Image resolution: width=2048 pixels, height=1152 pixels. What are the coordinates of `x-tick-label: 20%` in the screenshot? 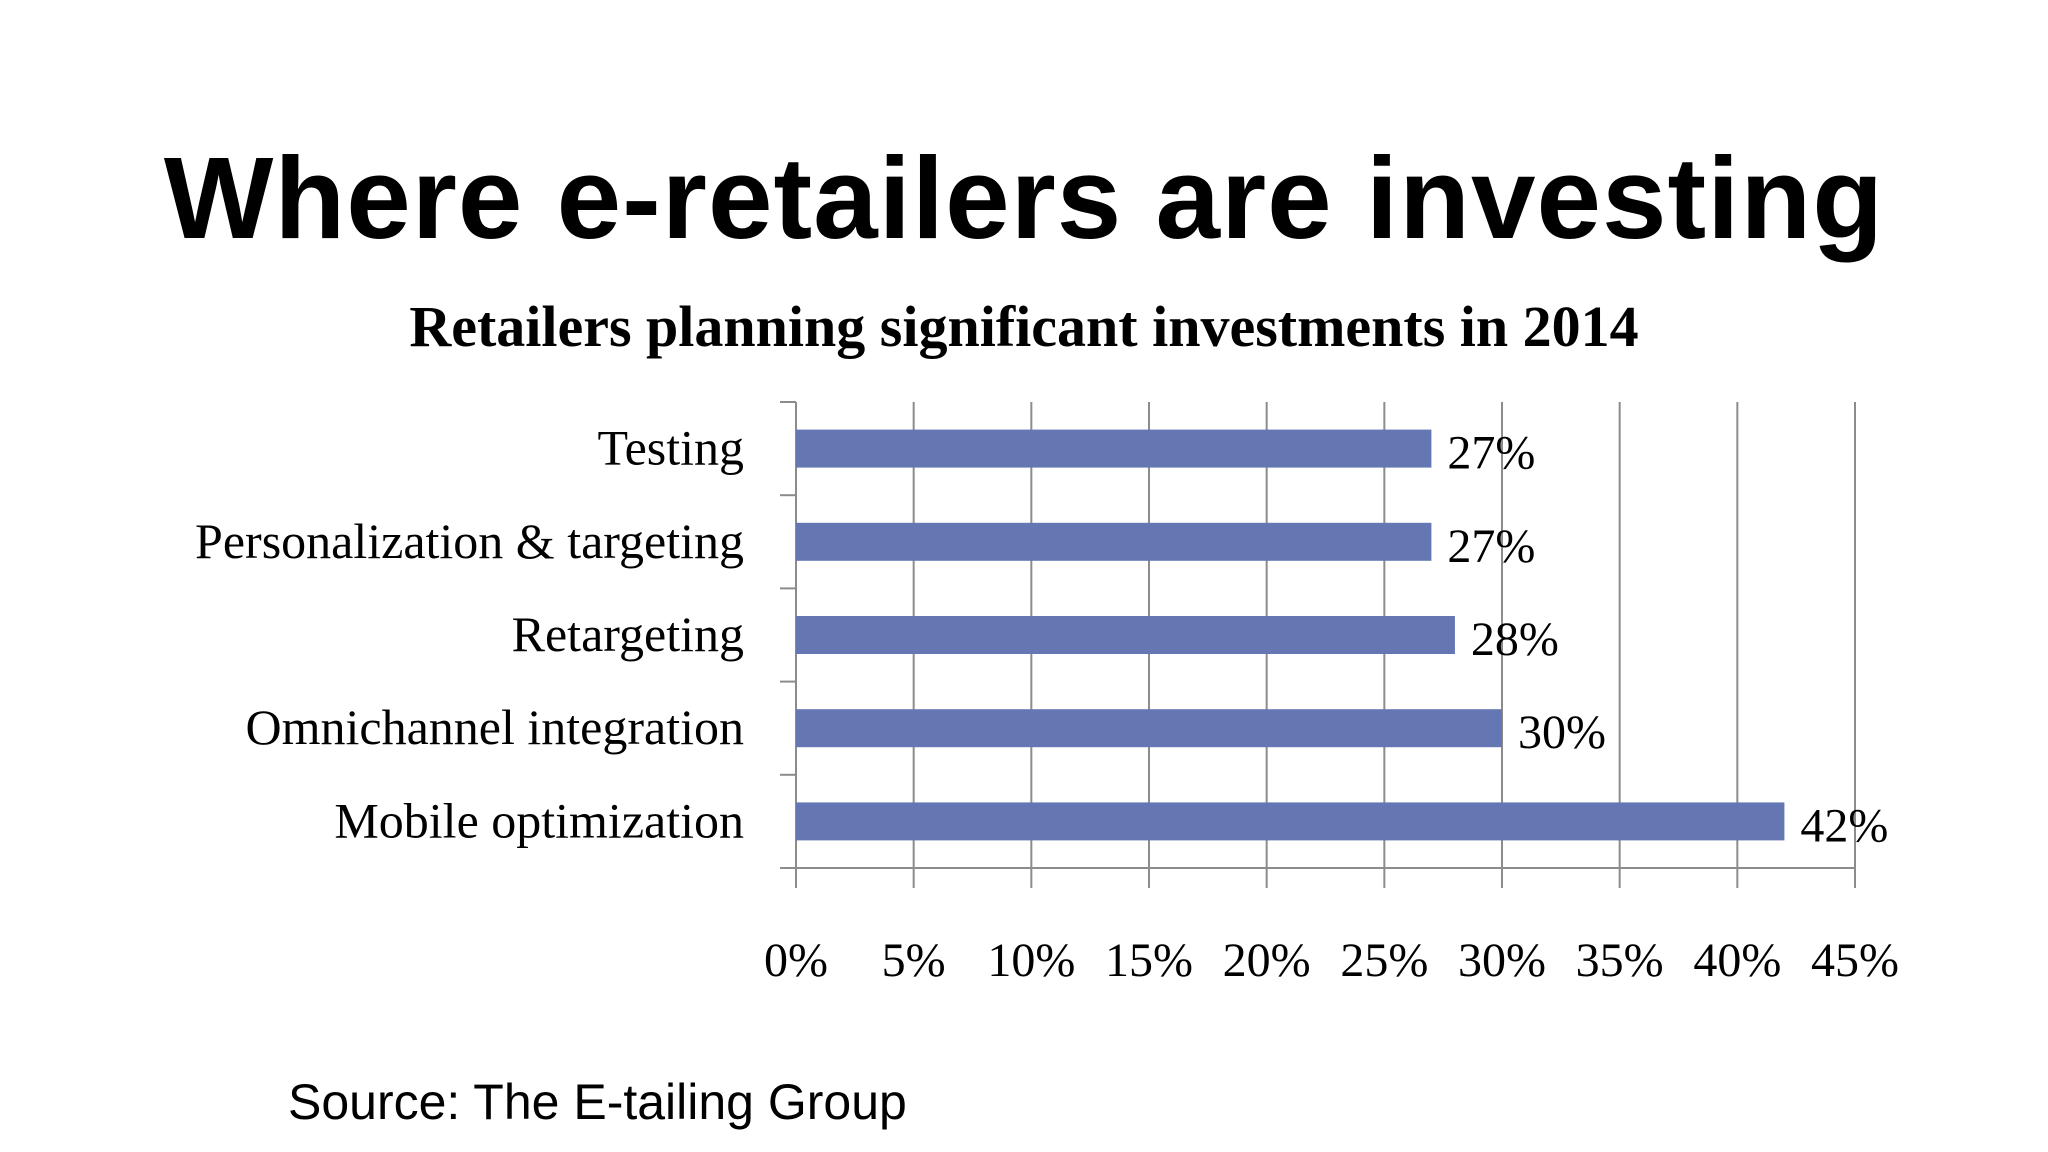 It's located at (1267, 960).